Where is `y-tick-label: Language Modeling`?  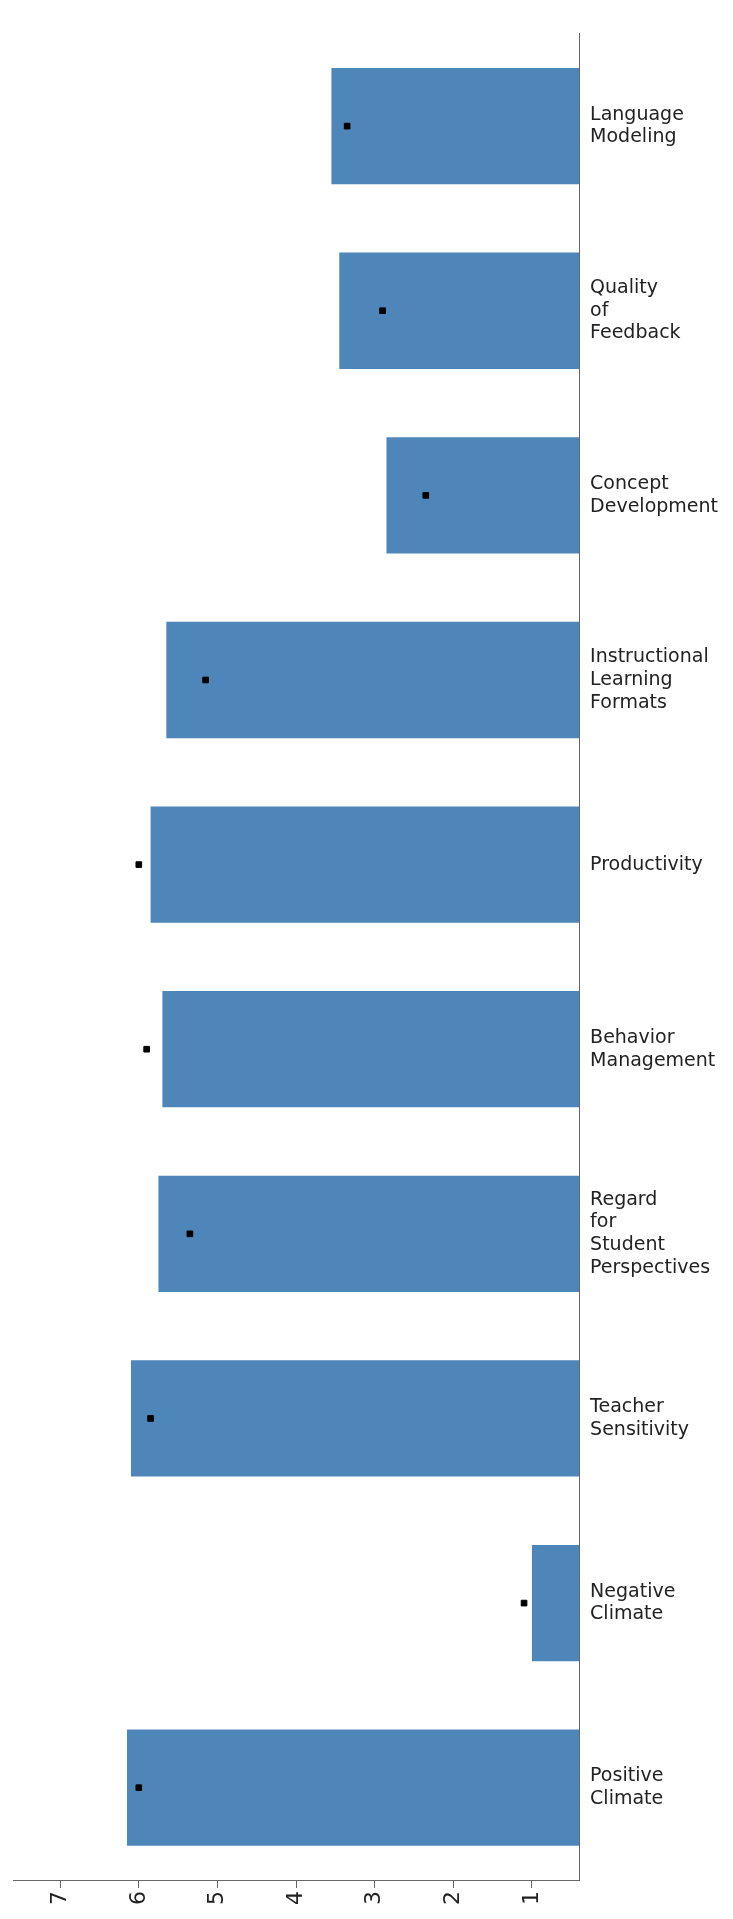 y-tick-label: Language Modeling is located at coordinates (637, 124).